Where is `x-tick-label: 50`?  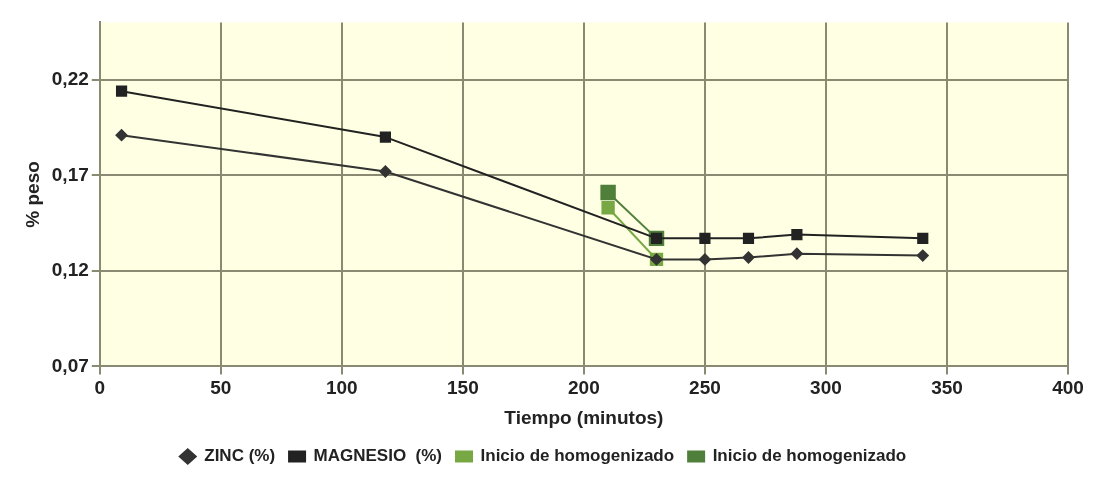
x-tick-label: 50 is located at coordinates (221, 388).